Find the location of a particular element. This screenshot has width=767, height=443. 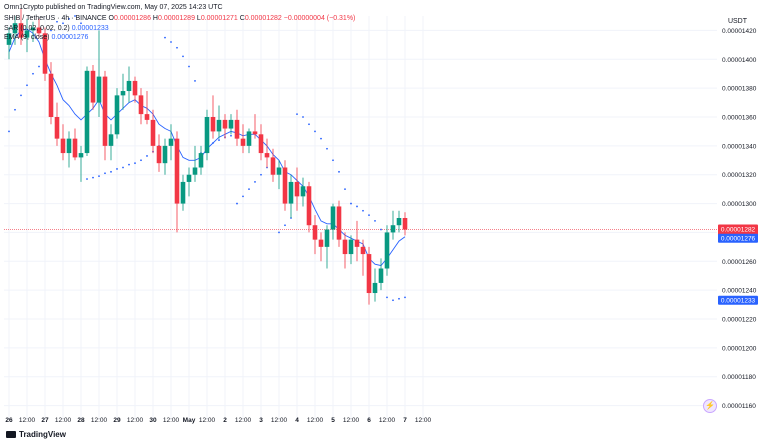

time-tick: 3 is located at coordinates (261, 420).